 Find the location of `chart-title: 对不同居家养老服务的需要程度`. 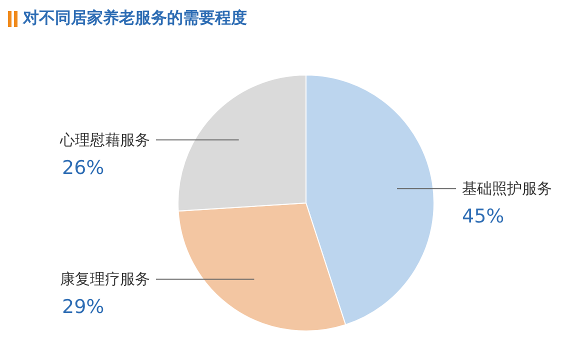

chart-title: 对不同居家养老服务的需要程度 is located at coordinates (135, 18).